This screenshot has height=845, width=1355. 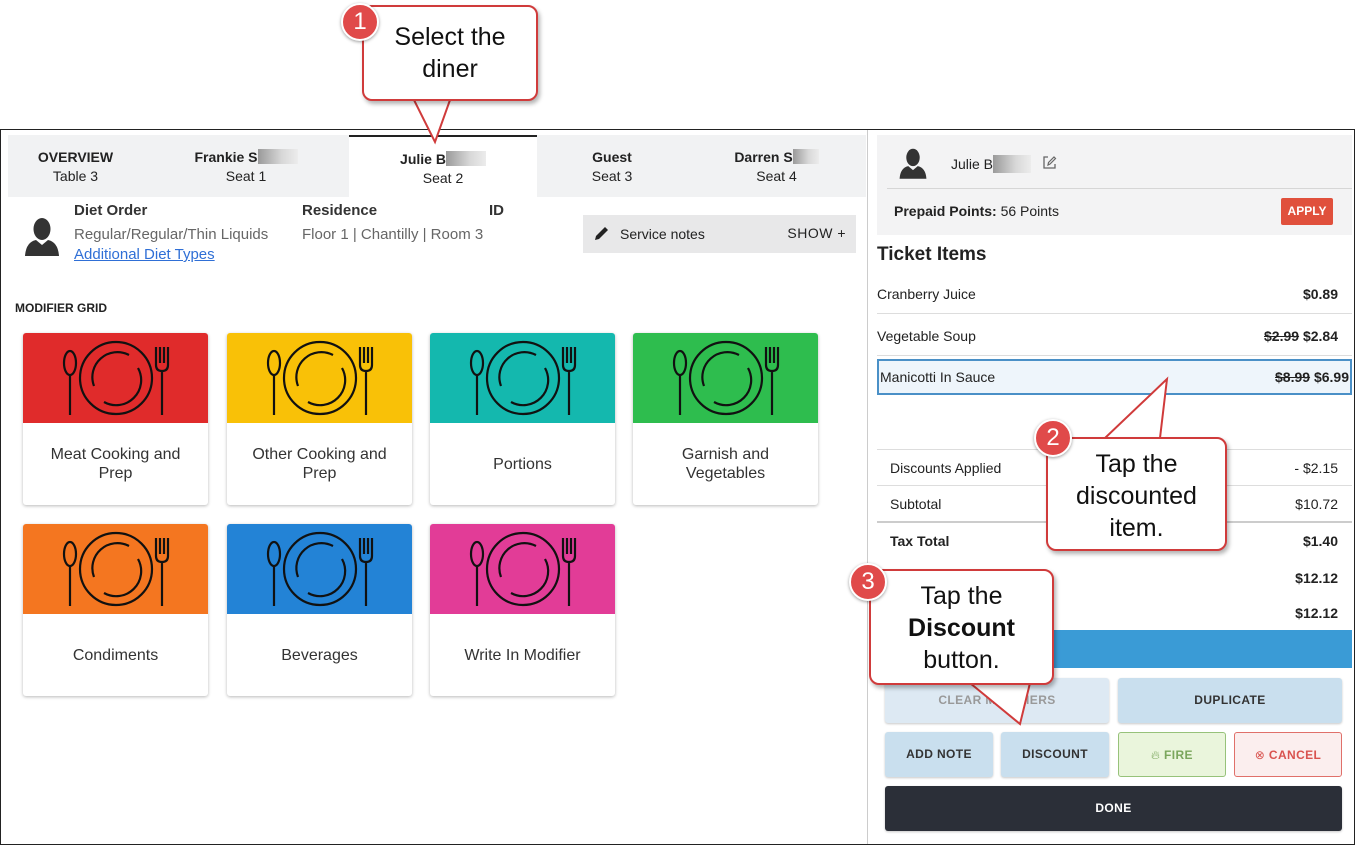 I want to click on tab-seat-3: Guest Seat 3, so click(x=612, y=166).